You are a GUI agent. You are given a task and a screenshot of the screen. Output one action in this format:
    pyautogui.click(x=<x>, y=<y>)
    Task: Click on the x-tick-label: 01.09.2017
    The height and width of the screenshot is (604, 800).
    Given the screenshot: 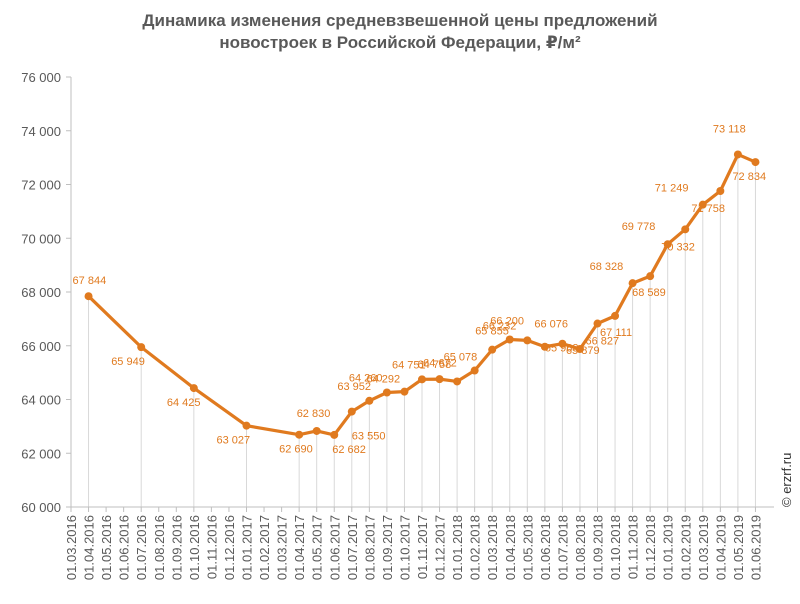 What is the action you would take?
    pyautogui.click(x=387, y=547)
    